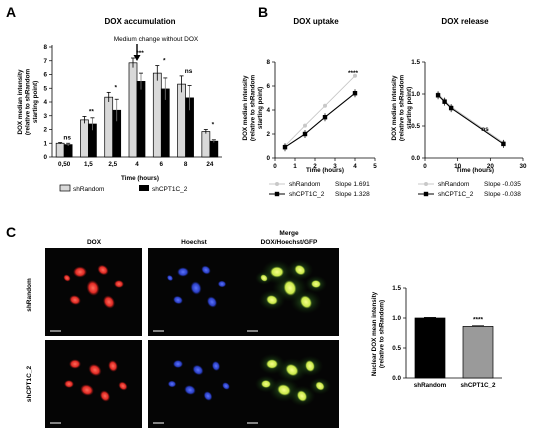  What do you see at coordinates (45, 102) in the screenshot?
I see `chart-a-ytick-label: 4` at bounding box center [45, 102].